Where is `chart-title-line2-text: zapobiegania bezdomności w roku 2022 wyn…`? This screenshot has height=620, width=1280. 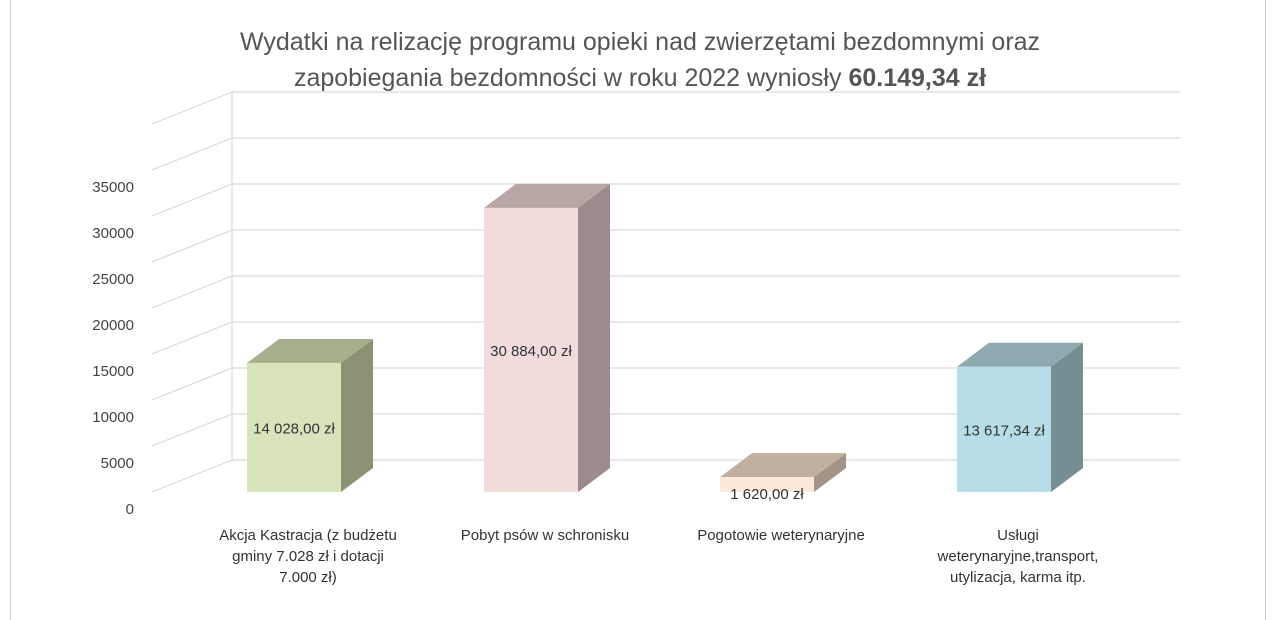 chart-title-line2-text: zapobiegania bezdomności w roku 2022 wyn… is located at coordinates (567, 78).